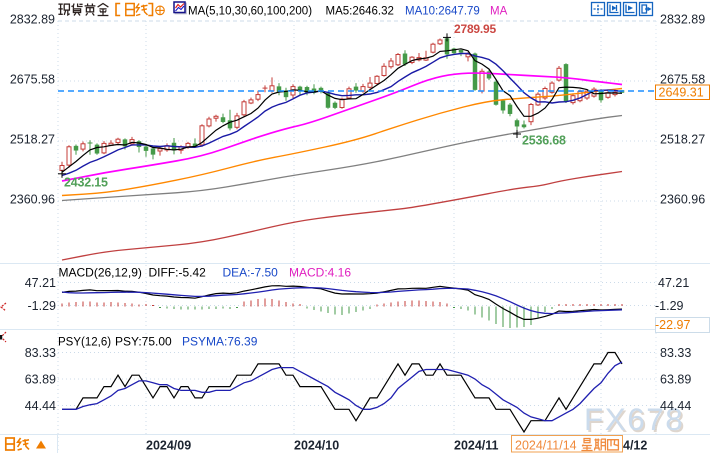 The image size is (710, 453). I want to click on svg-text: PSY:75.00, so click(143, 342).